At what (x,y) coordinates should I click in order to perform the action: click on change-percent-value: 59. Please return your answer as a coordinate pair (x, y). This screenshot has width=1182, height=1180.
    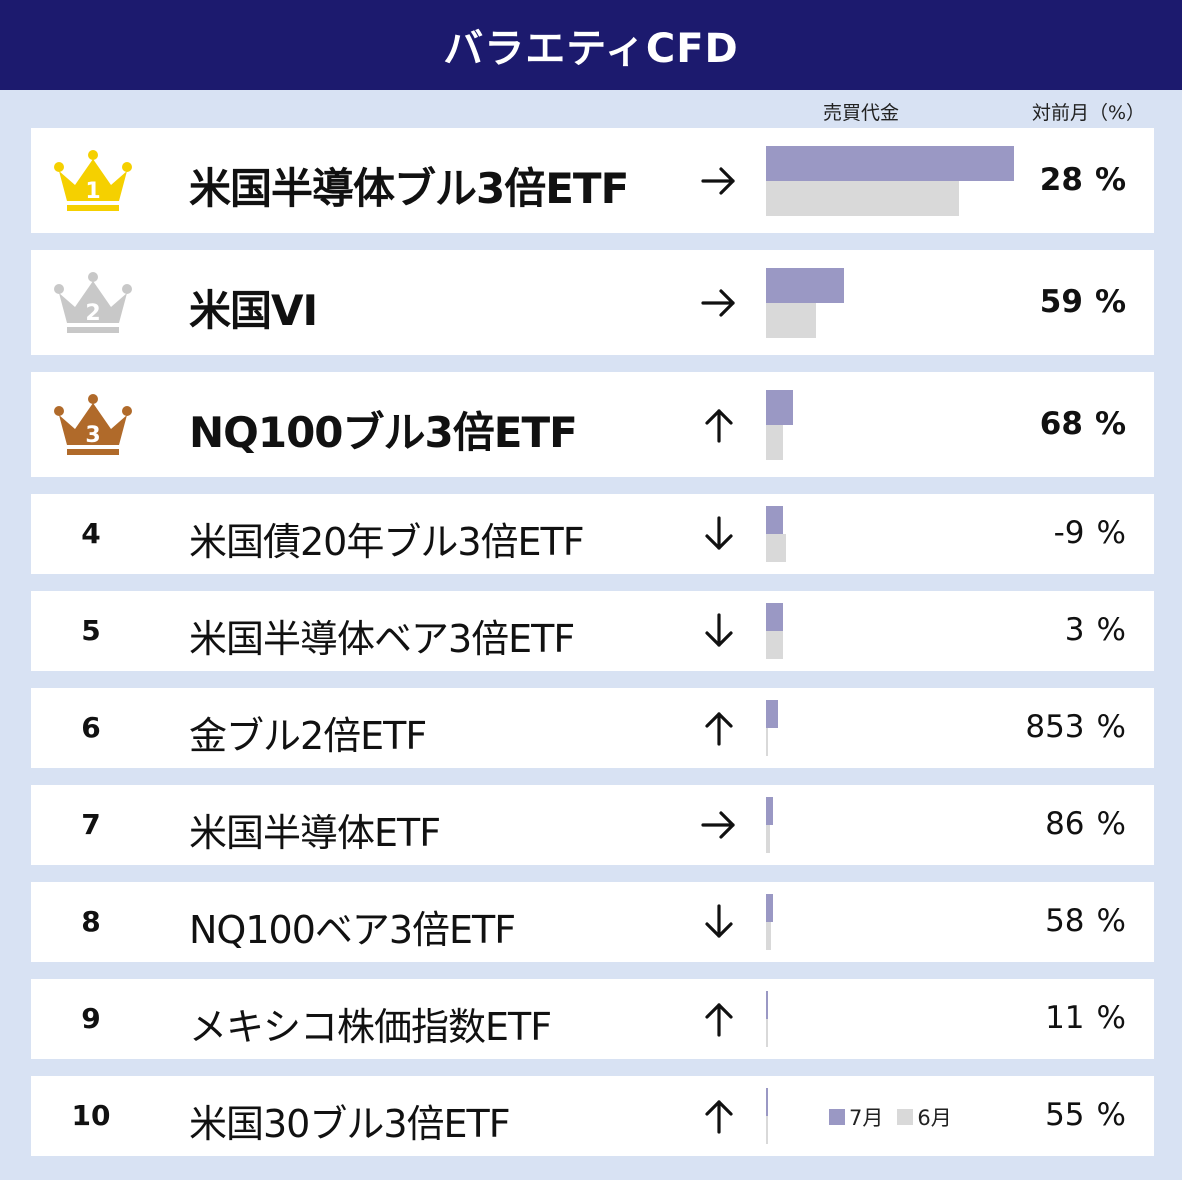
    Looking at the image, I should click on (1061, 301).